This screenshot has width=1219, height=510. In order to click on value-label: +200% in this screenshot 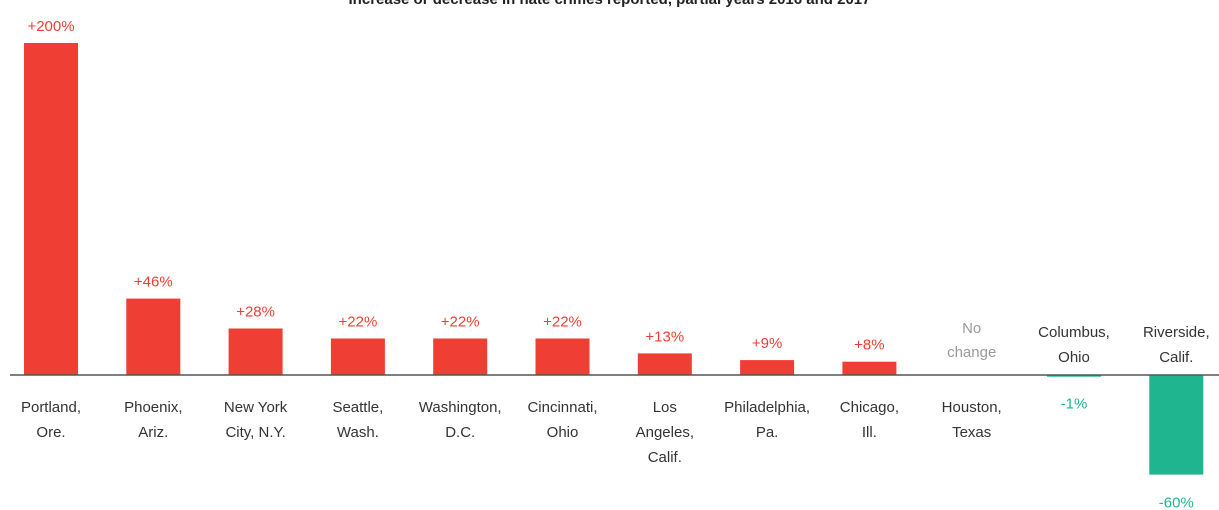, I will do `click(50, 26)`.